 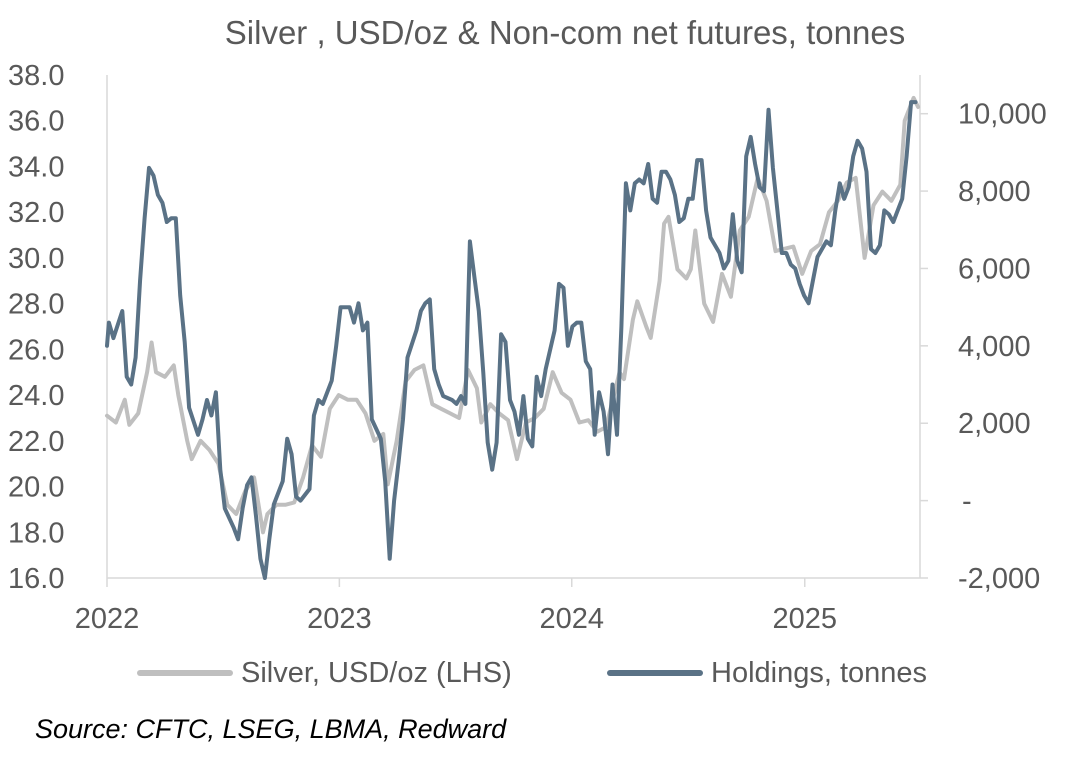 What do you see at coordinates (538, 673) in the screenshot?
I see `legend: Silver, USD/oz (LHS) Holdings, tonnes` at bounding box center [538, 673].